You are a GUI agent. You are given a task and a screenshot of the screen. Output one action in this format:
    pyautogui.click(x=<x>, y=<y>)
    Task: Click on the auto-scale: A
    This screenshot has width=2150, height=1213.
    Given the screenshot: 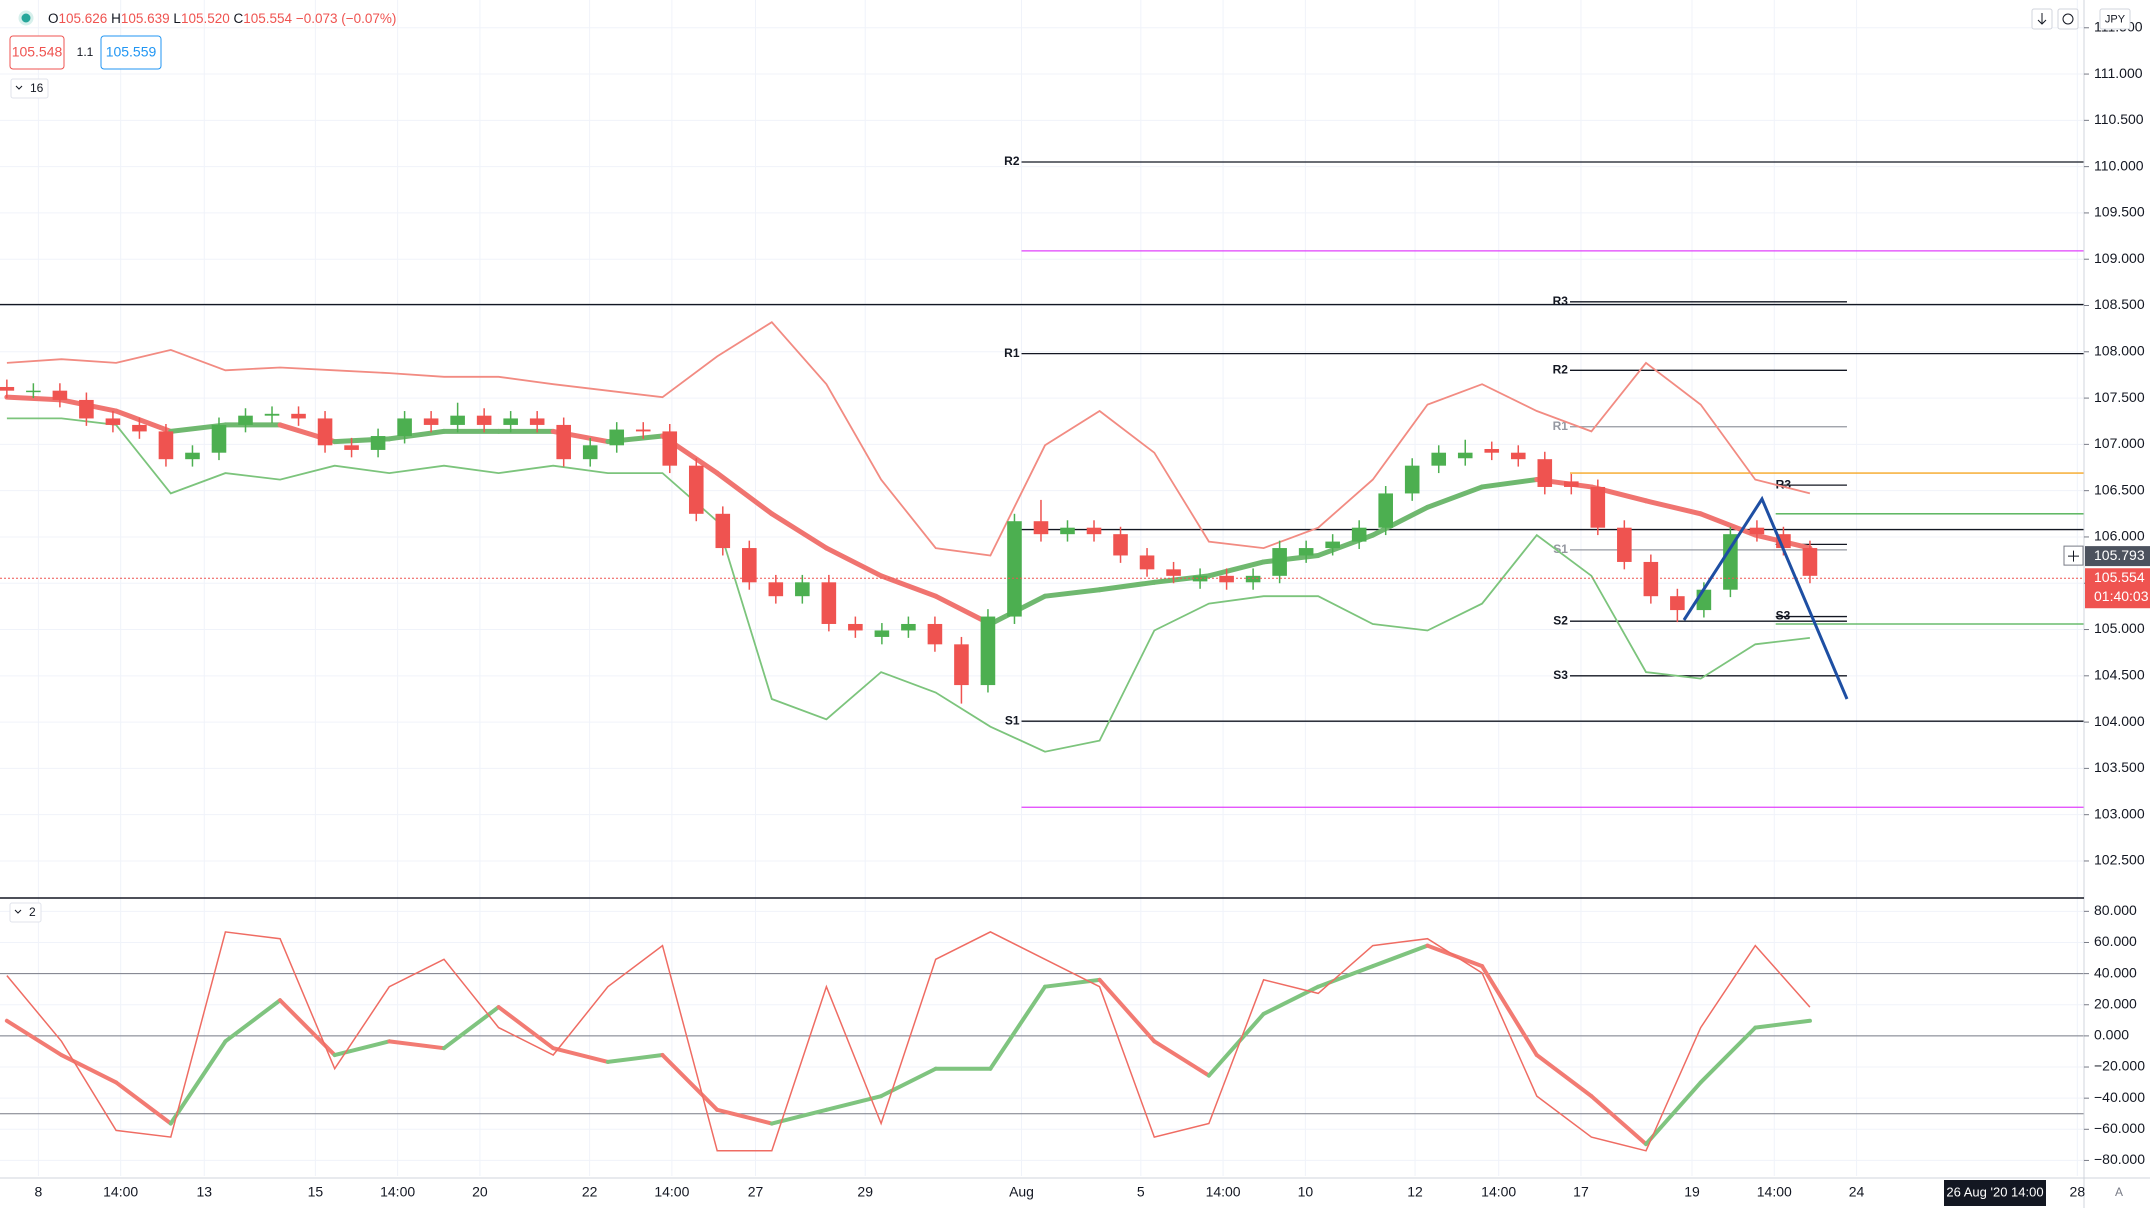 What is the action you would take?
    pyautogui.click(x=2119, y=1192)
    